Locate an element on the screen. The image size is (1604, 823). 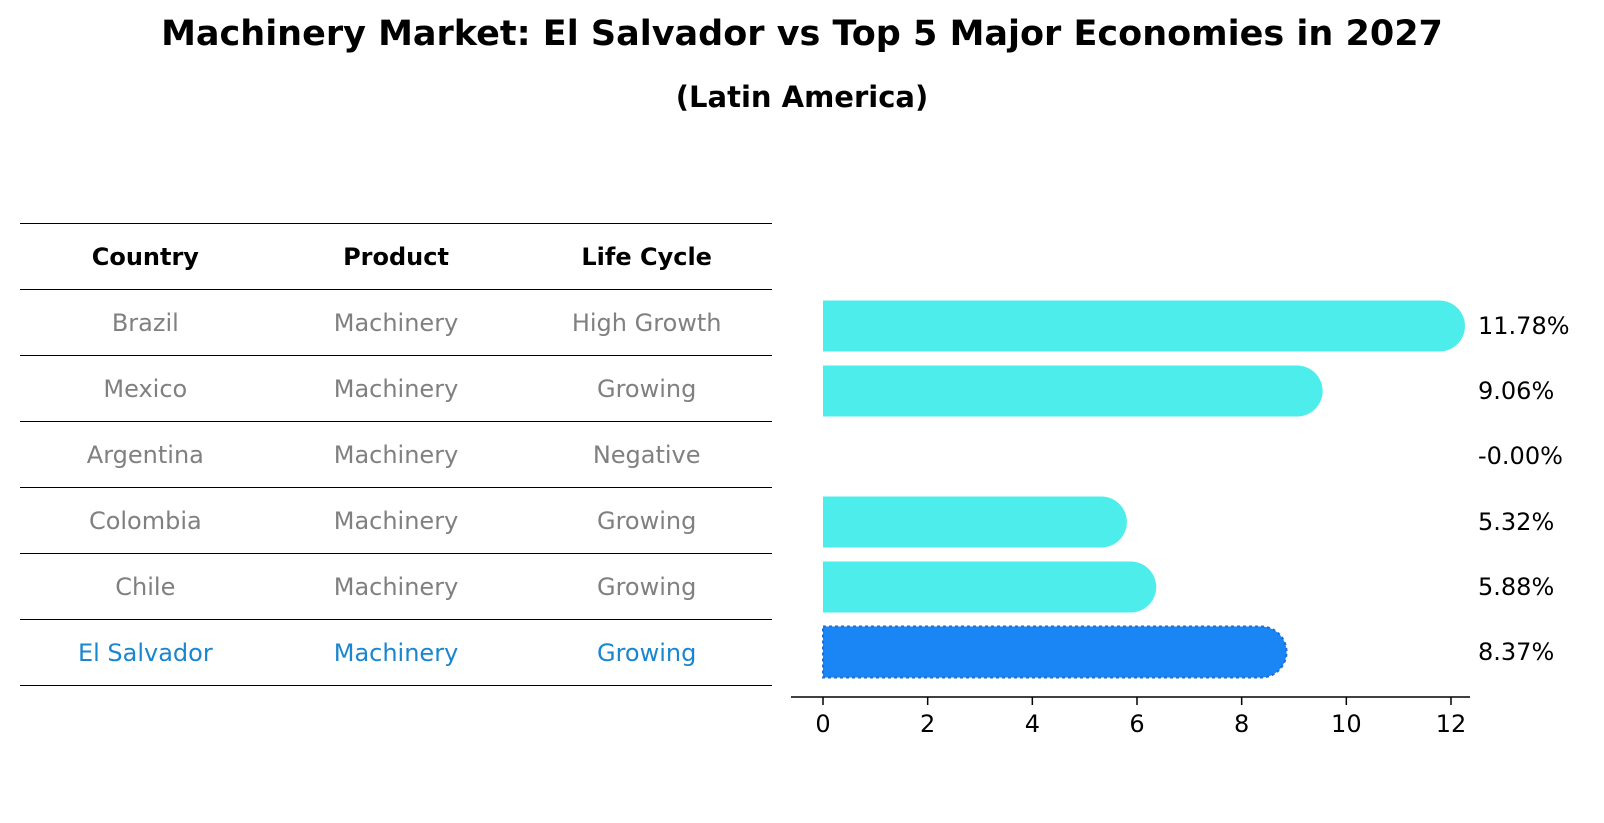
x-tick-label: 12 is located at coordinates (1451, 724).